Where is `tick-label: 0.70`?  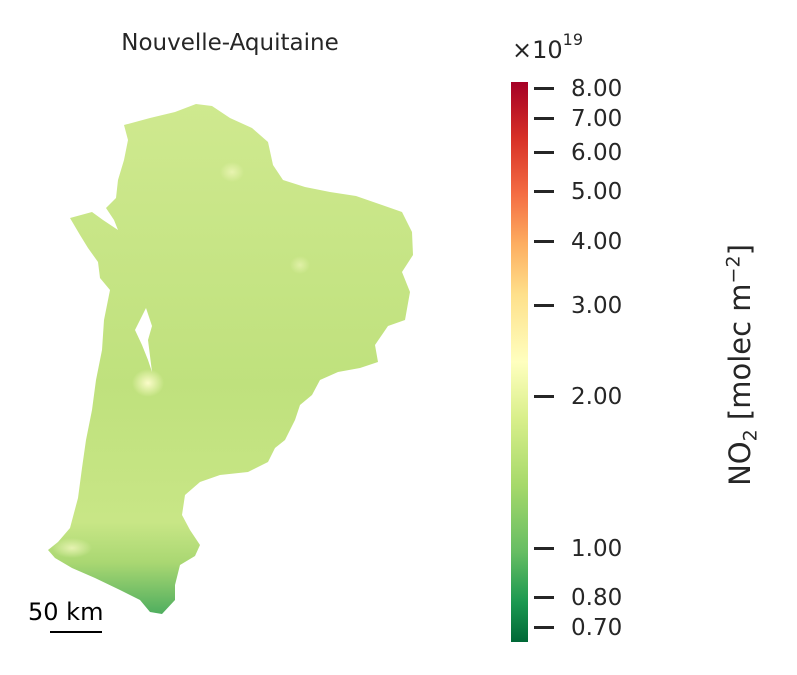 tick-label: 0.70 is located at coordinates (597, 628).